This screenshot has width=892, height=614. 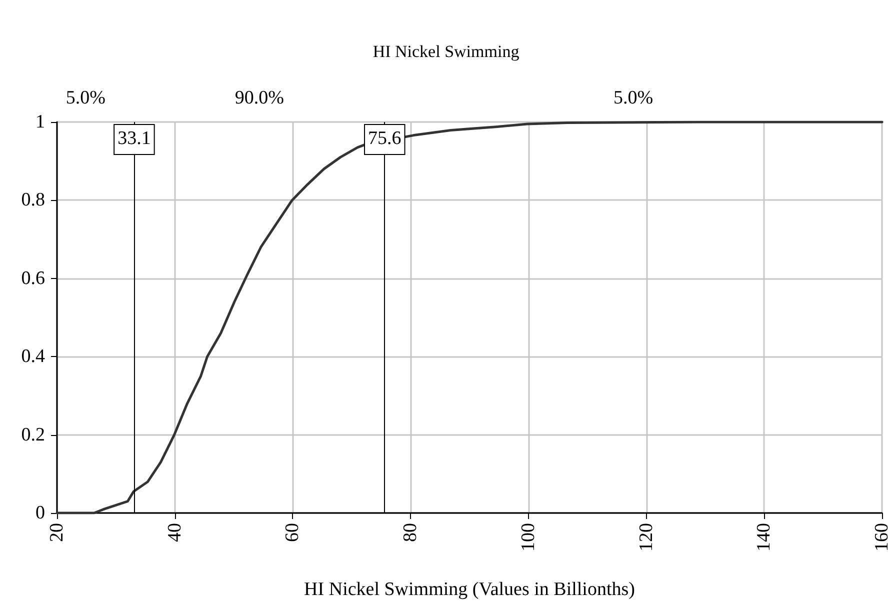 I want to click on y-tick-label: 0.2, so click(x=33, y=435).